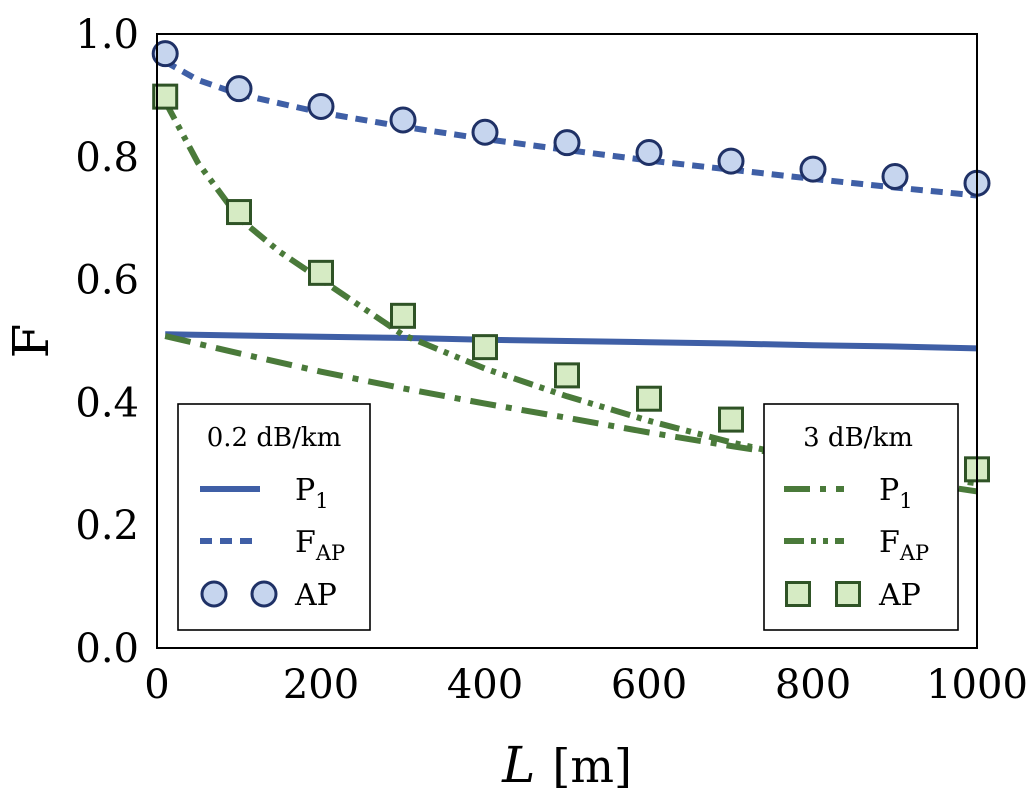 This screenshot has width=1033, height=802. I want to click on x-tick-label: 600, so click(649, 685).